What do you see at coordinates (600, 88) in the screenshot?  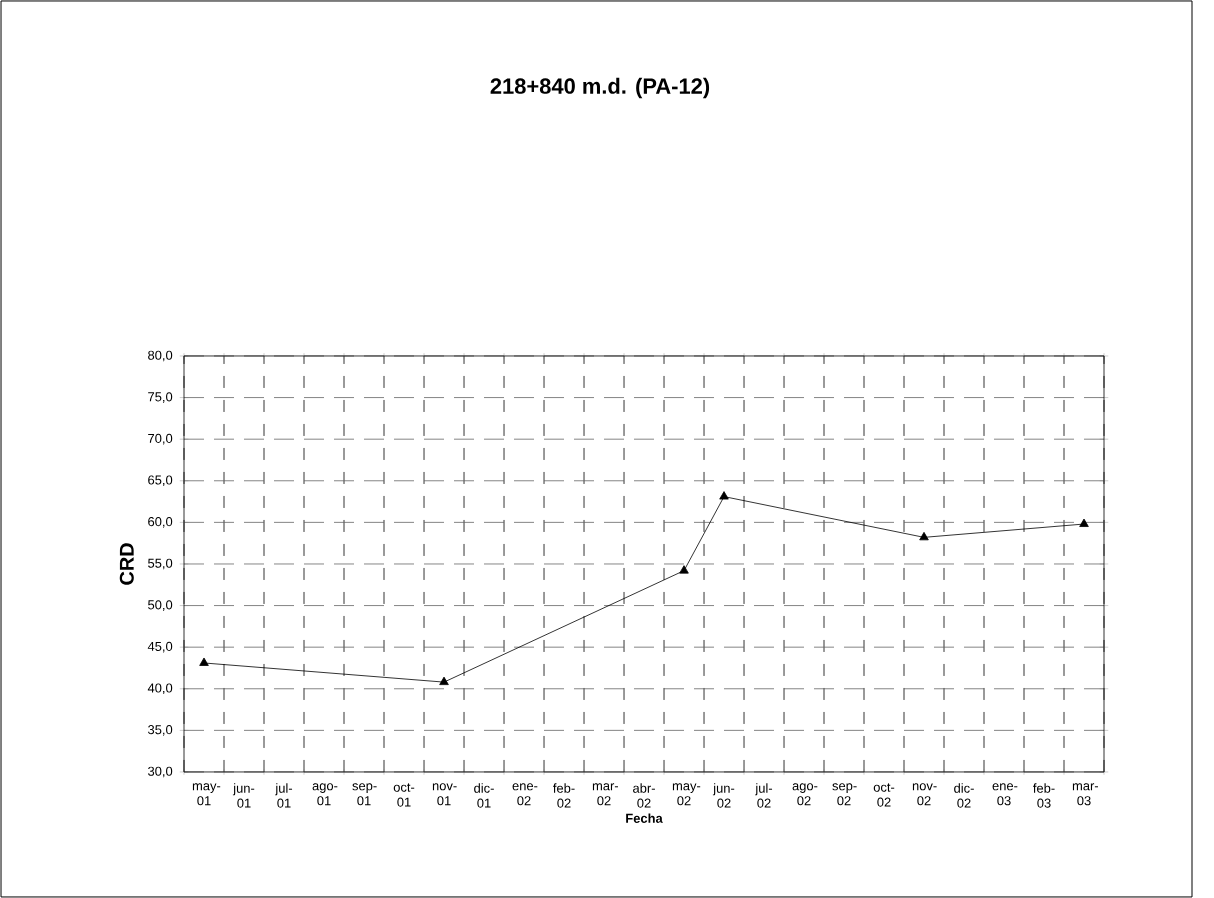 I see `chart-title: 218+840 m.d. (PA-12)` at bounding box center [600, 88].